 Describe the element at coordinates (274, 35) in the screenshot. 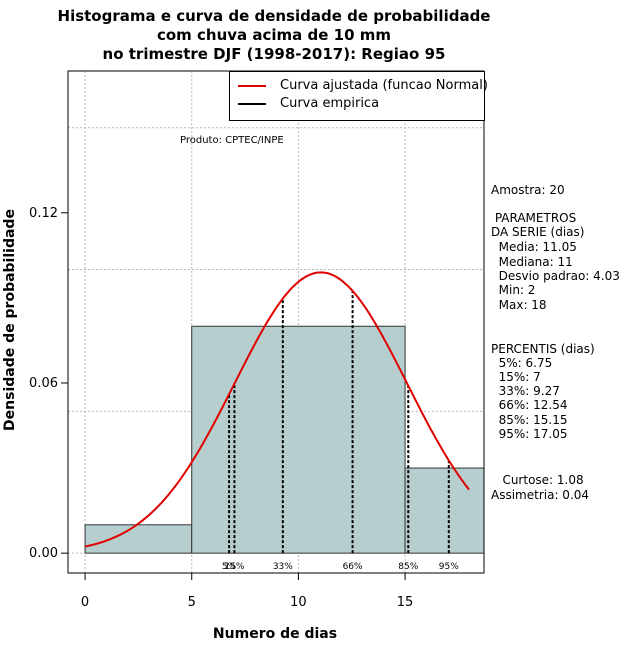

I see `chart-title-line-2: com chuva acima de 10 mm` at that location.